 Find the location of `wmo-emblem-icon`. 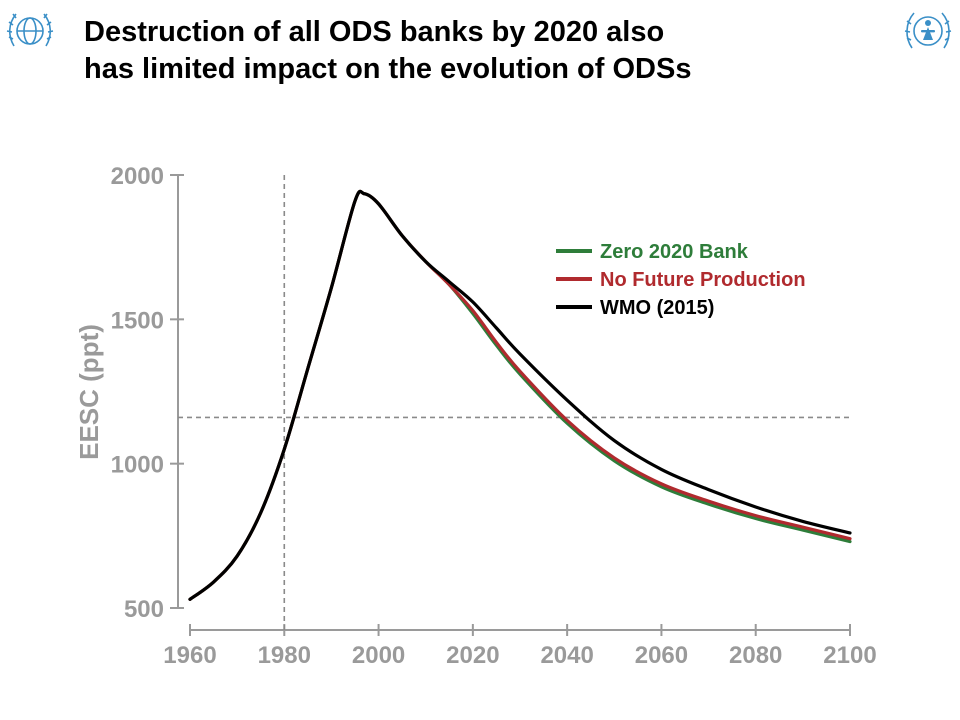

wmo-emblem-icon is located at coordinates (30, 30).